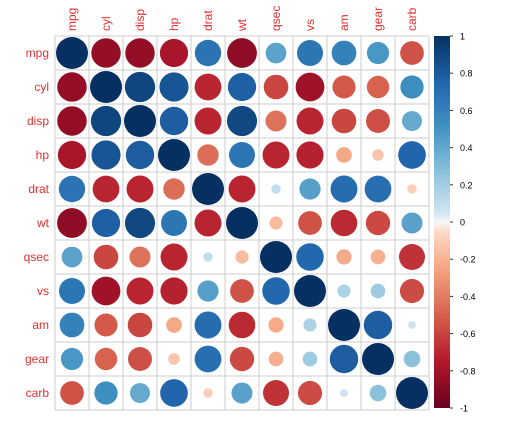 Image resolution: width=510 pixels, height=425 pixels. Describe the element at coordinates (106, 257) in the screenshot. I see `corr-circle-qsec-cyl` at that location.